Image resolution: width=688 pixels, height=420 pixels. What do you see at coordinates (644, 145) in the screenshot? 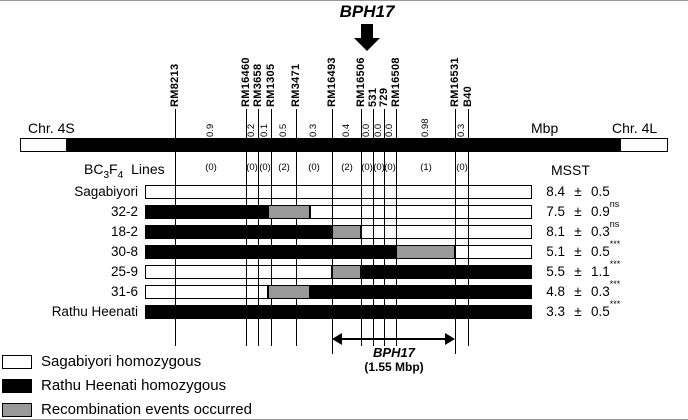
I see `chromosome-cap-right` at bounding box center [644, 145].